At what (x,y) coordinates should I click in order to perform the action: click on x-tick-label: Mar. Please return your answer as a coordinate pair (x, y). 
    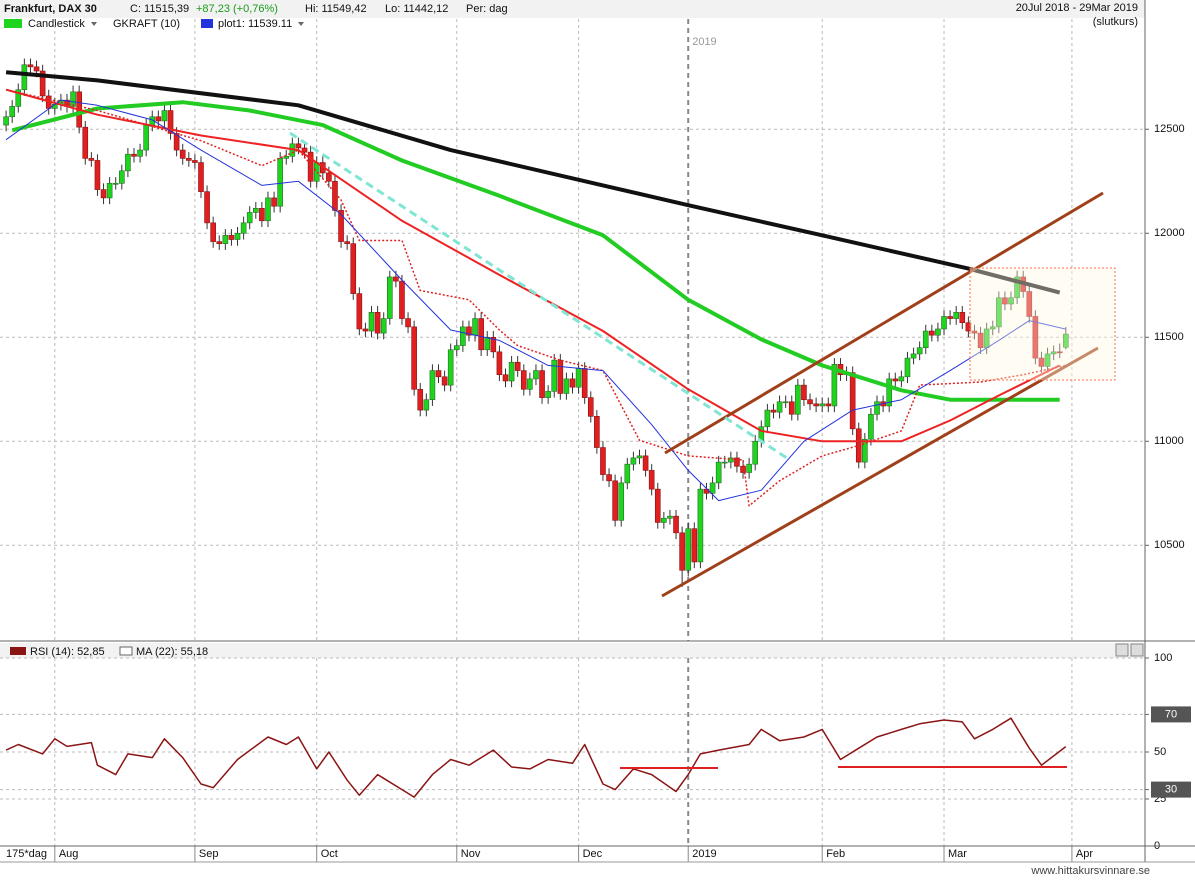
    Looking at the image, I should click on (957, 854).